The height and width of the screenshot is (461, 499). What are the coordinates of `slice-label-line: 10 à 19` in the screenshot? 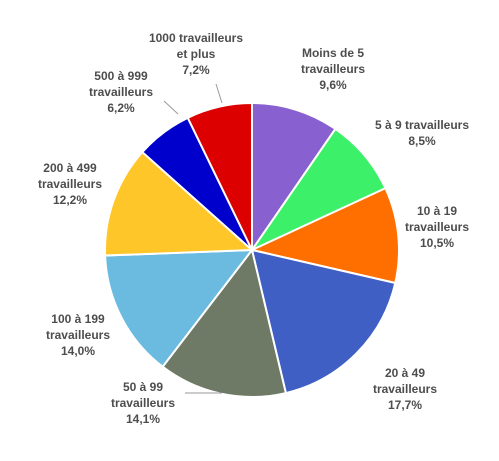 It's located at (437, 211).